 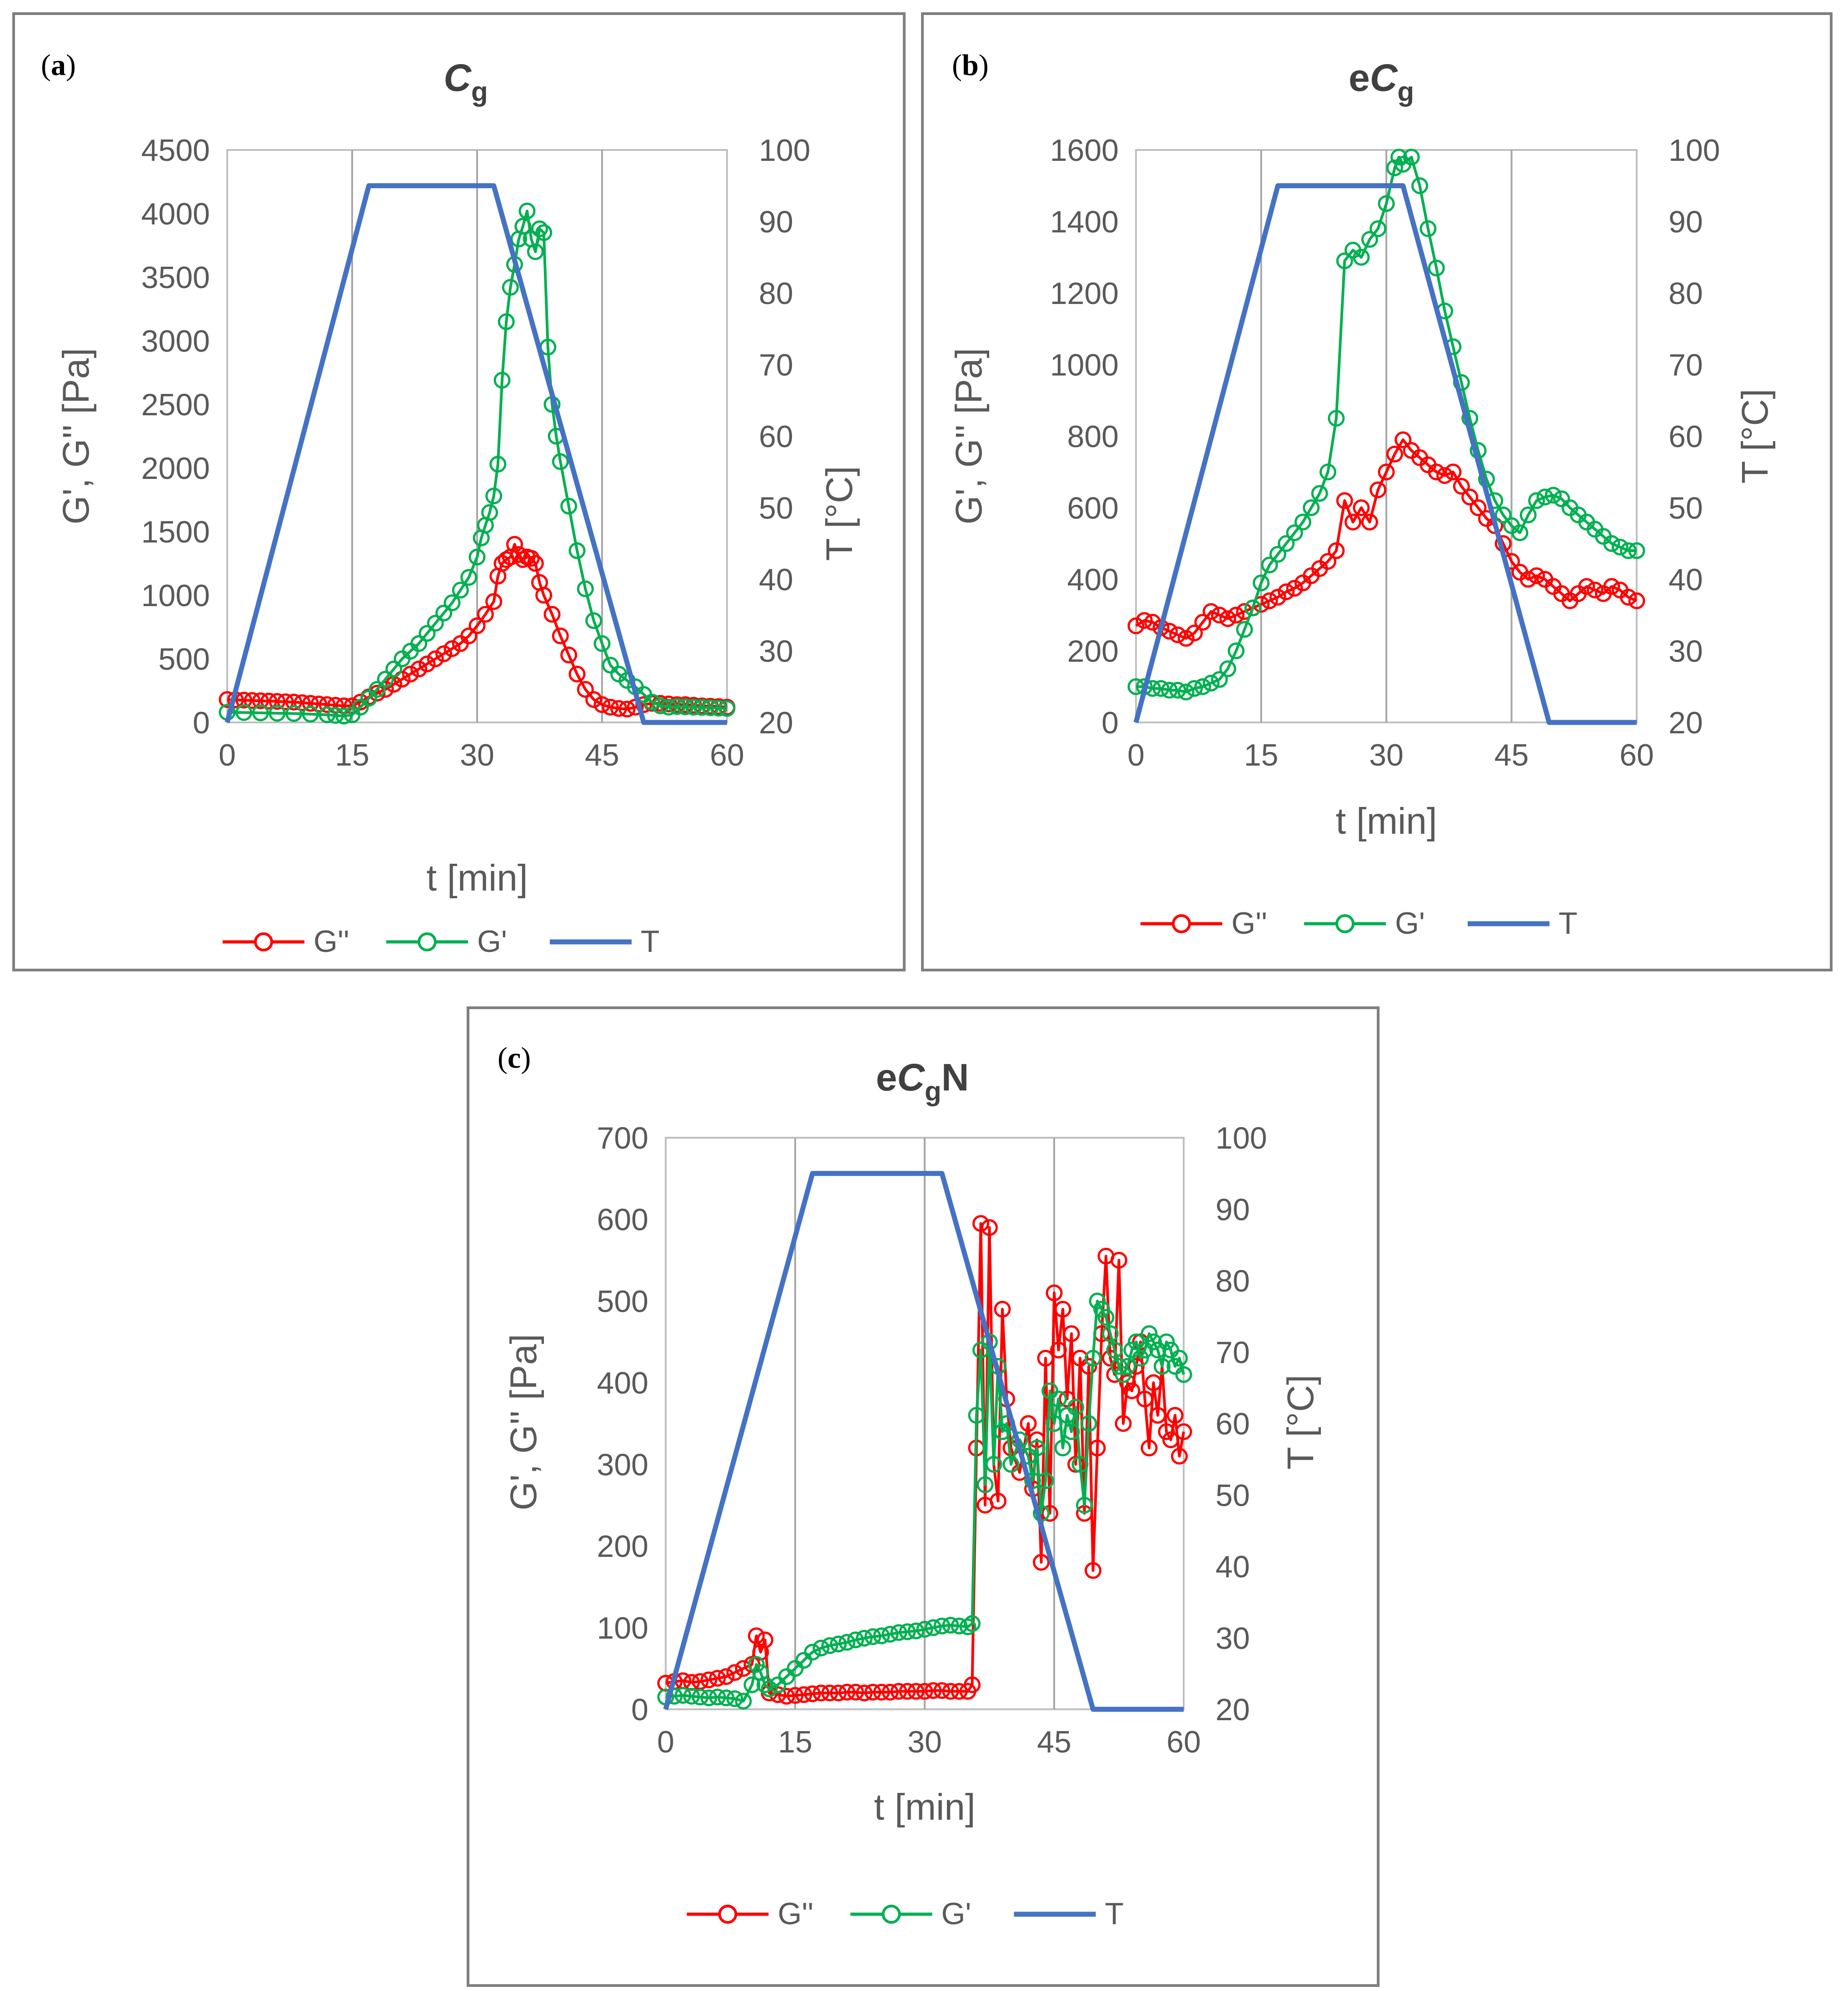 I want to click on x-tick-label: 45, so click(x=602, y=755).